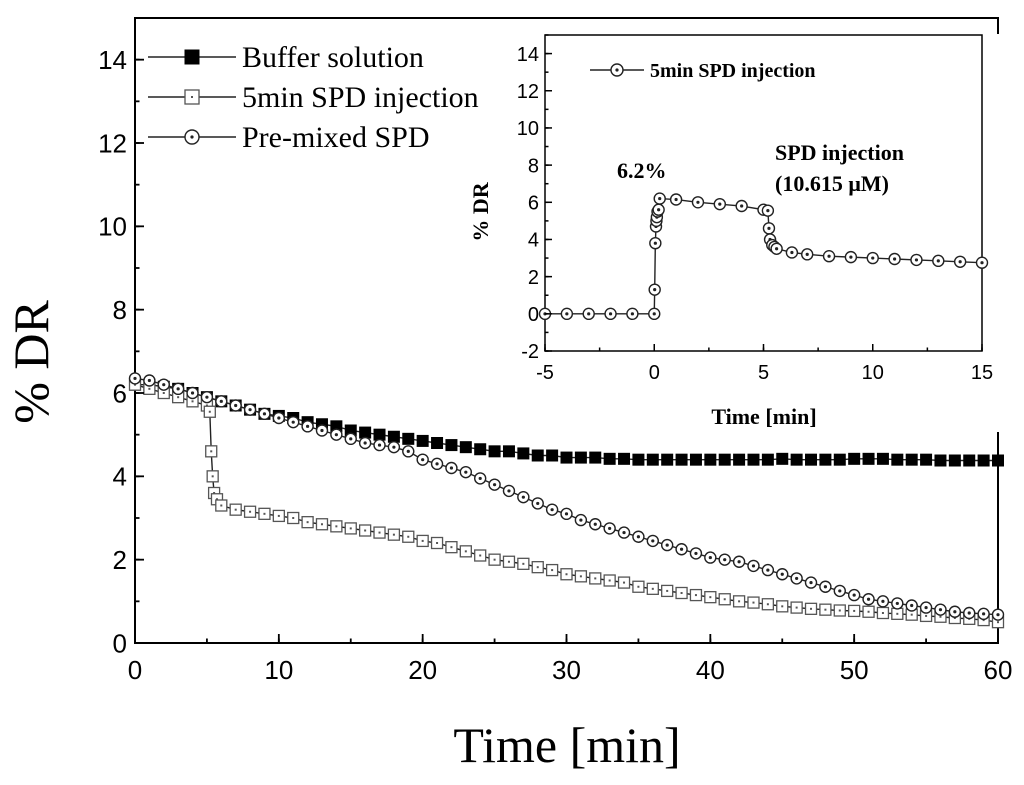 This screenshot has width=1024, height=785. Describe the element at coordinates (566, 745) in the screenshot. I see `main-x-axis-label: Time [min]` at that location.